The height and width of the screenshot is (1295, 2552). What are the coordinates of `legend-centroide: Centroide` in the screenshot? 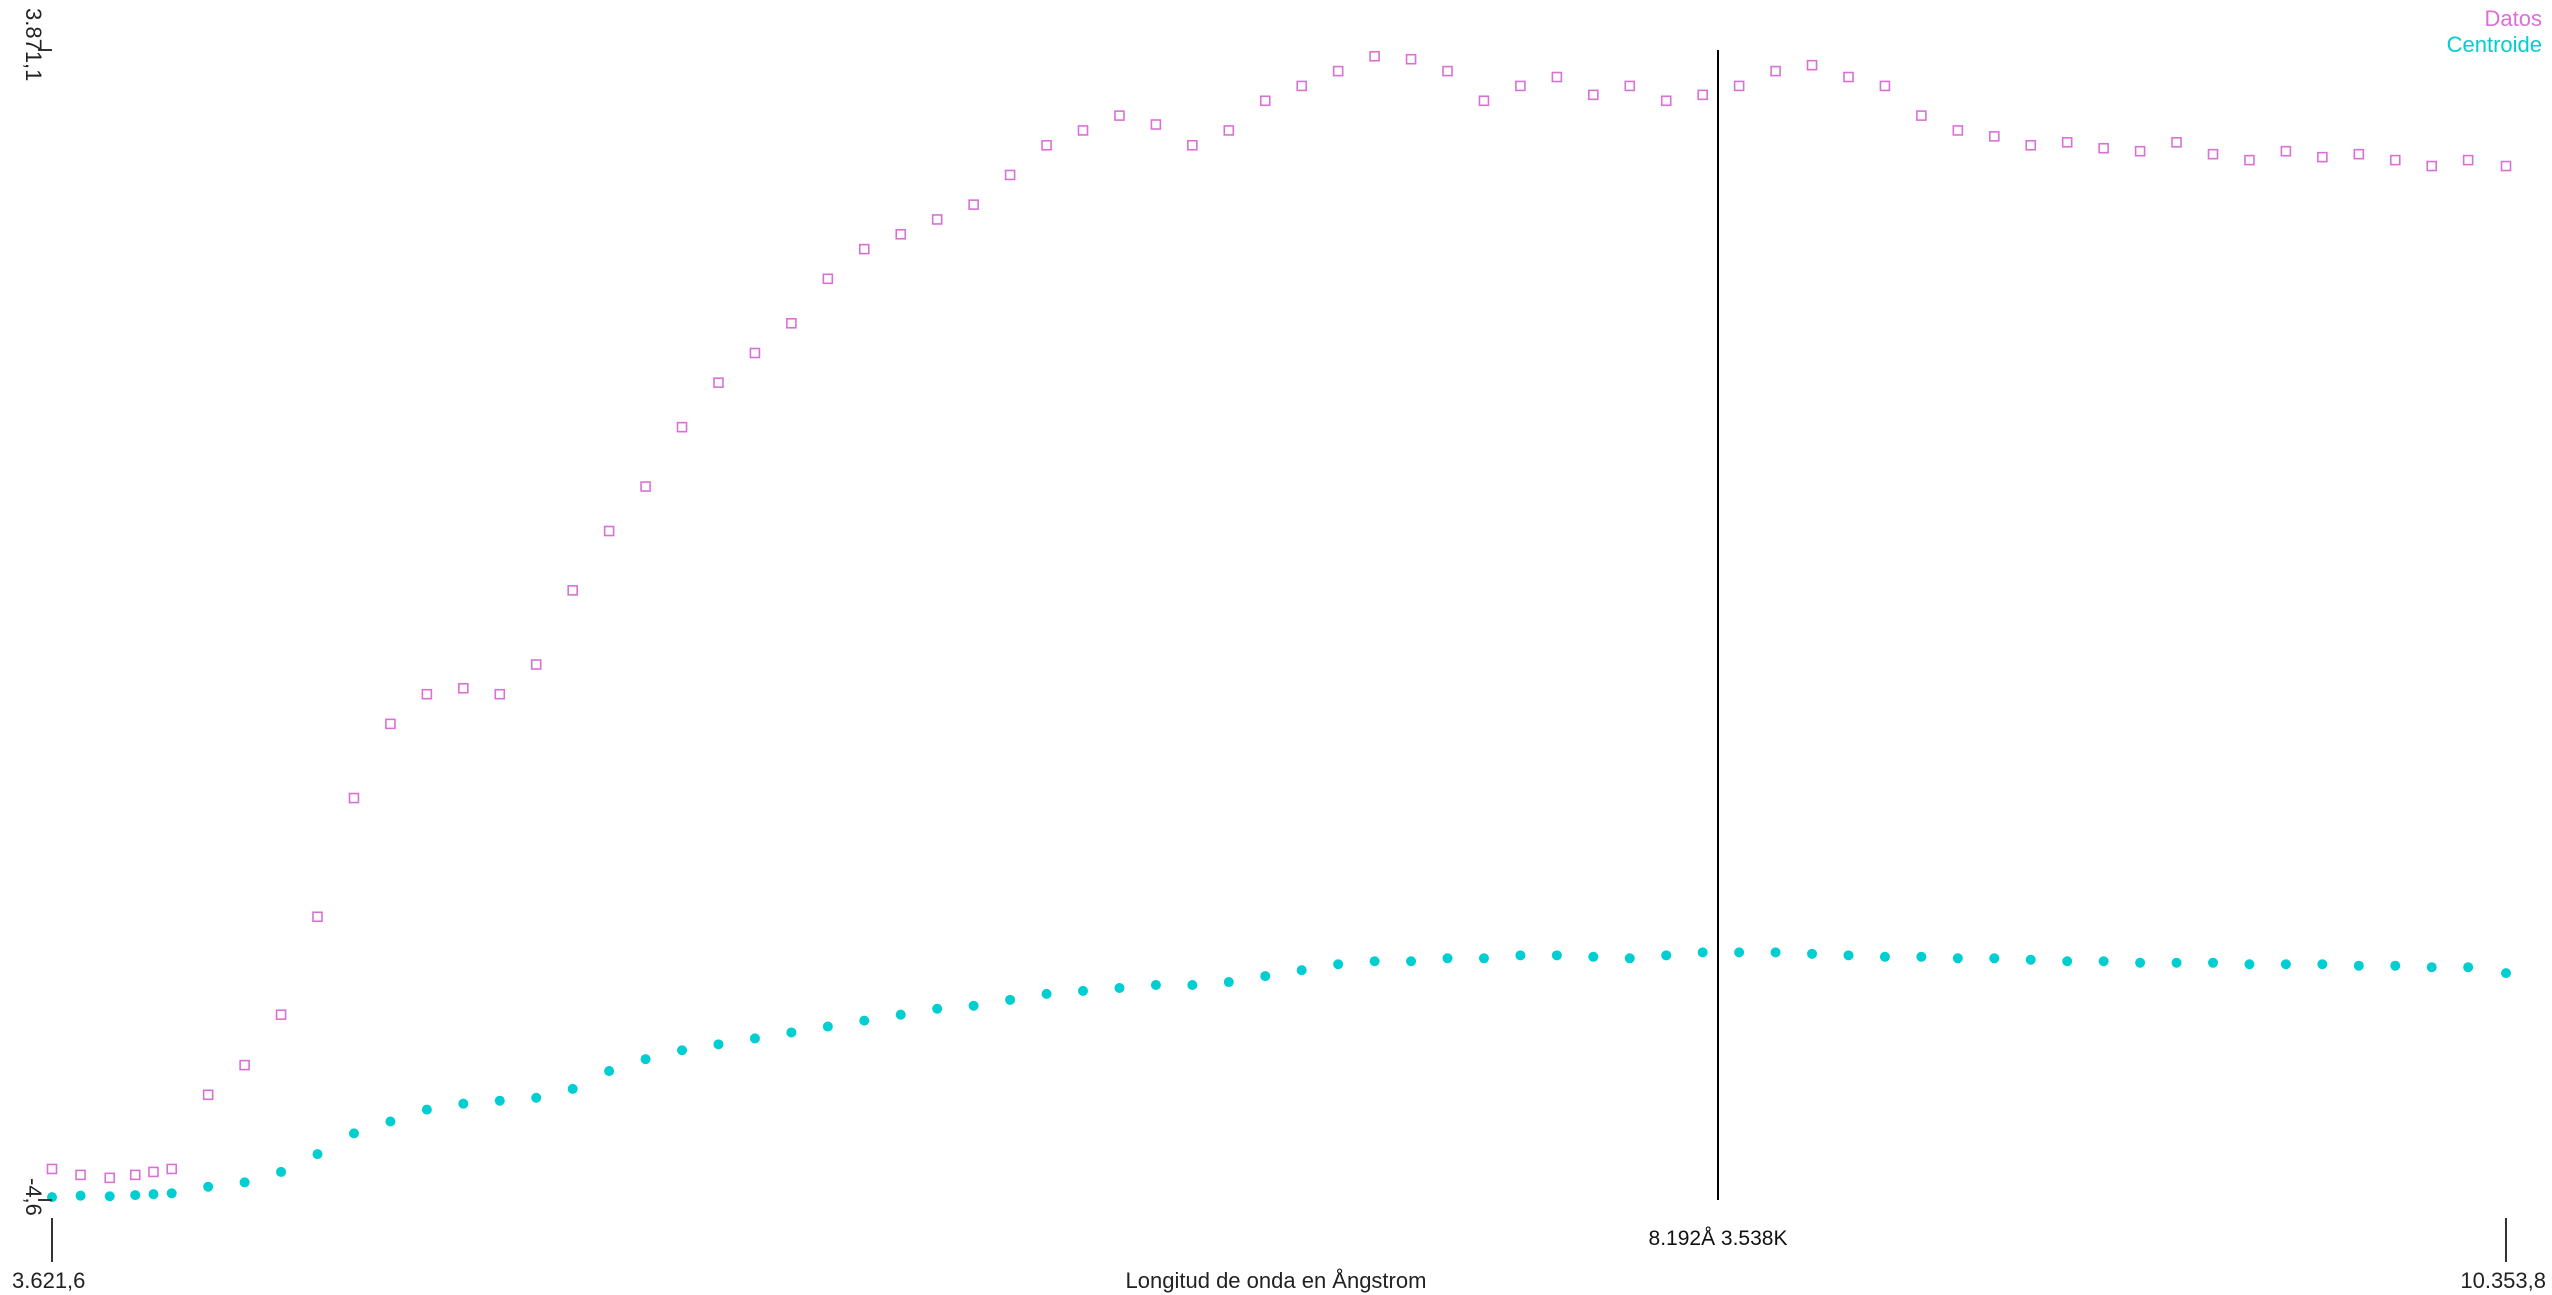 It's located at (2494, 44).